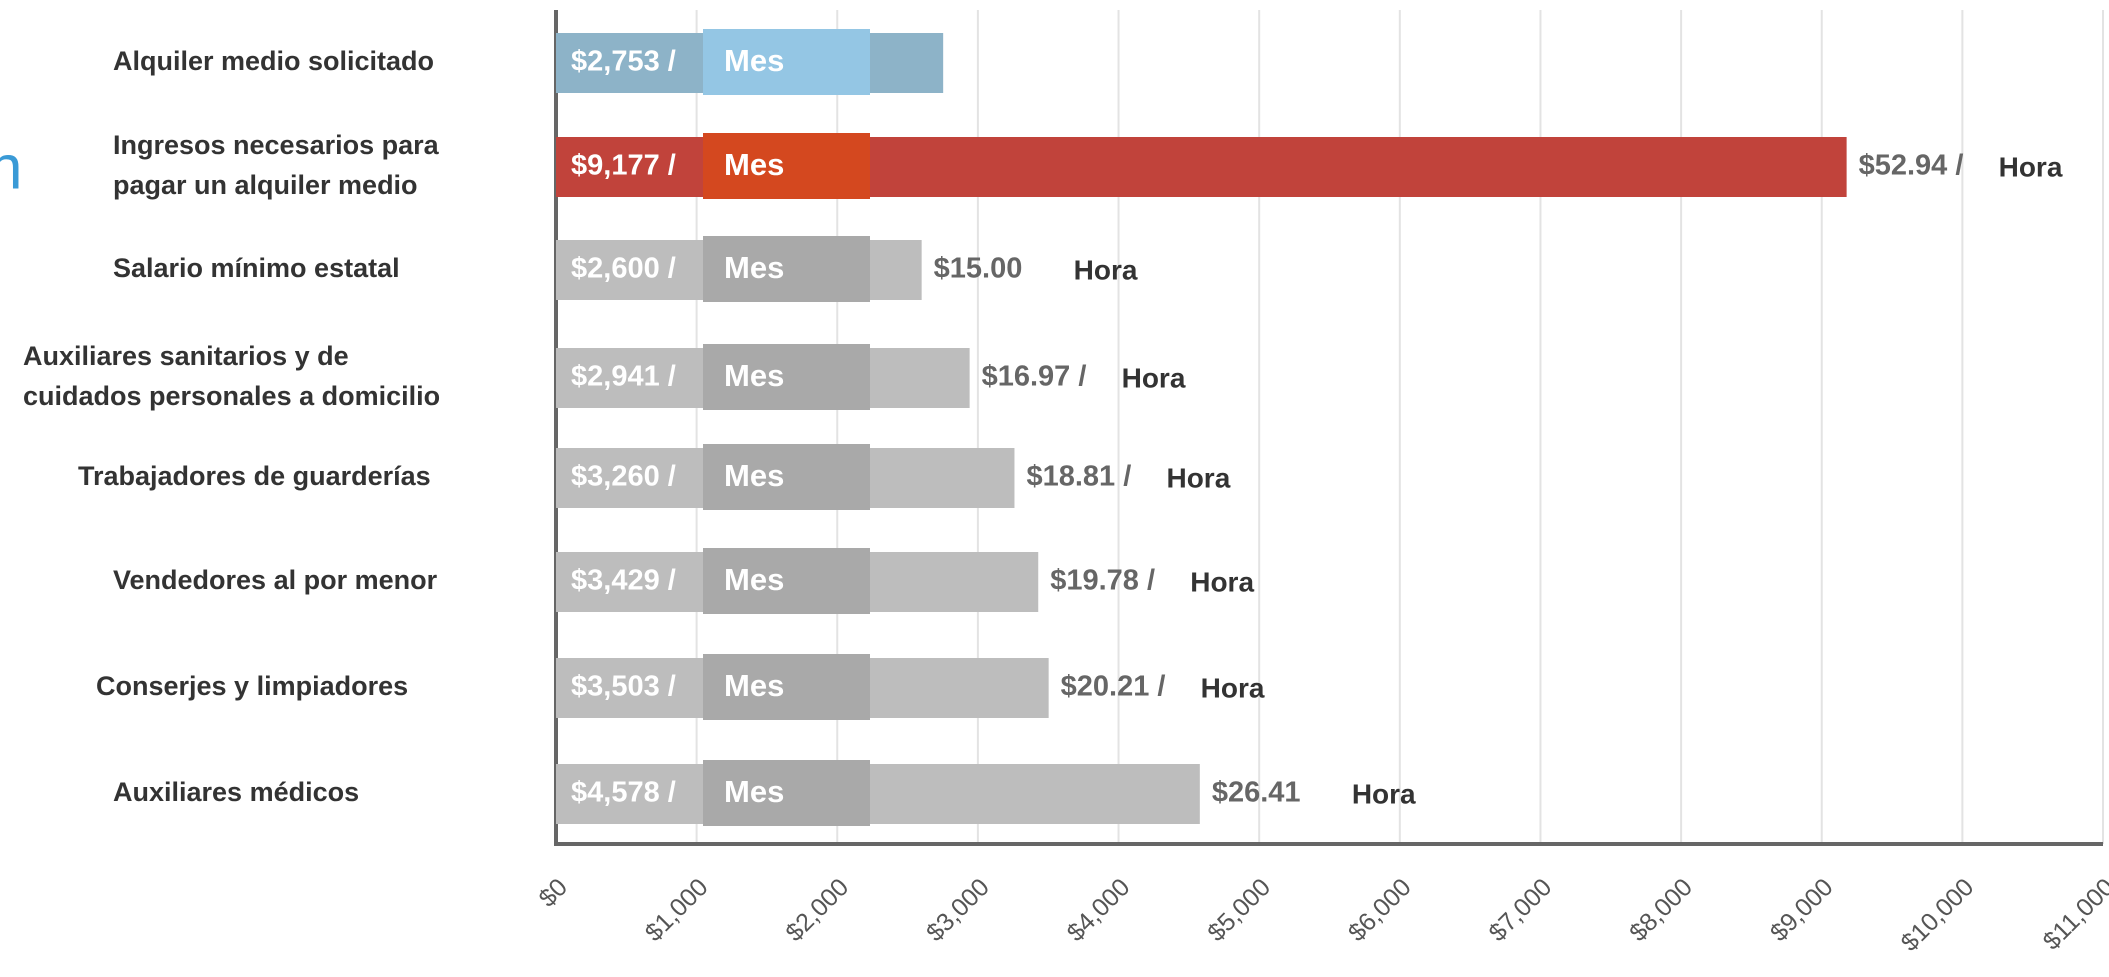 This screenshot has height=977, width=2109. What do you see at coordinates (2073, 914) in the screenshot?
I see `x-tick-label: $11,000` at bounding box center [2073, 914].